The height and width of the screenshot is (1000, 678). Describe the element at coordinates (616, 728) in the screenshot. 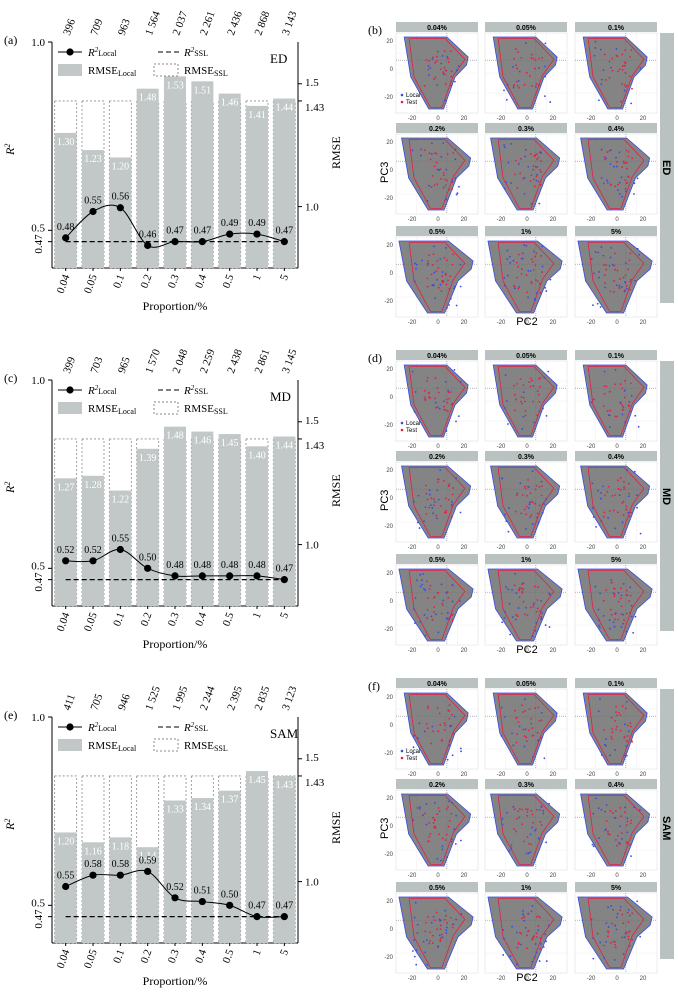

I see `facet-0.1%: 0.1%-20 0 20` at that location.